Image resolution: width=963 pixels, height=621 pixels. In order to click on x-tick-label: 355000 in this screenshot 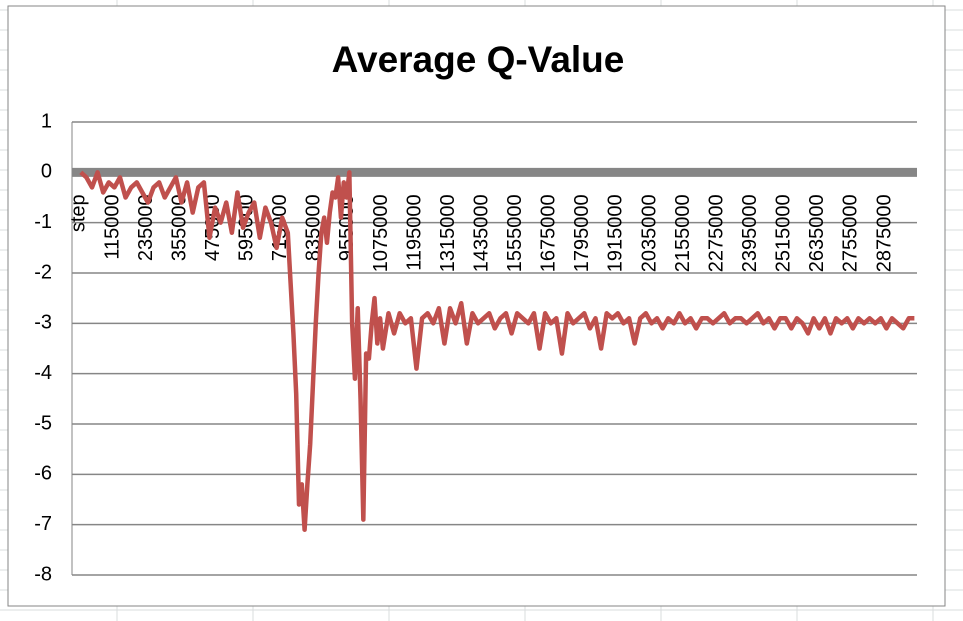, I will do `click(179, 227)`.